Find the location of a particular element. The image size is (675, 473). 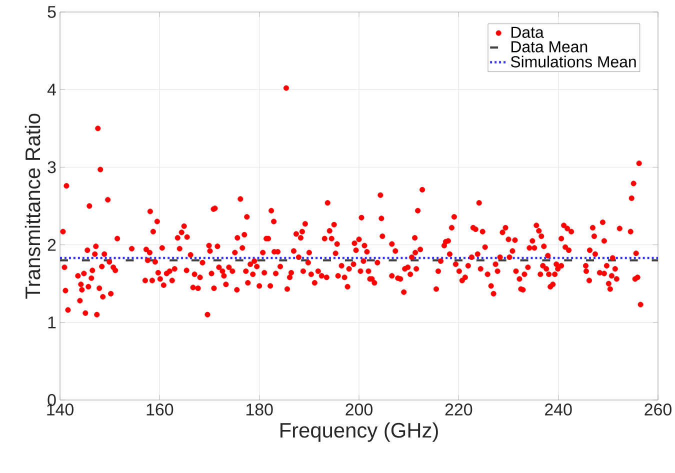

y-tick-label: 2 is located at coordinates (52, 244).